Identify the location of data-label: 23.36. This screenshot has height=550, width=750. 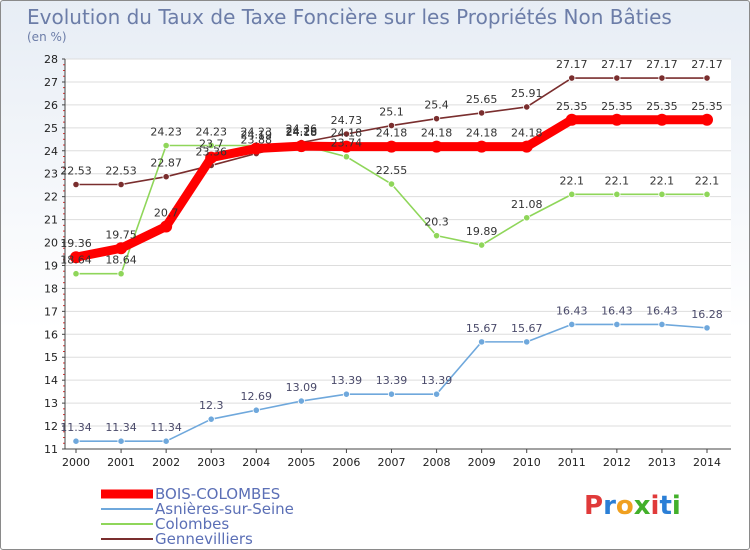
(211, 151).